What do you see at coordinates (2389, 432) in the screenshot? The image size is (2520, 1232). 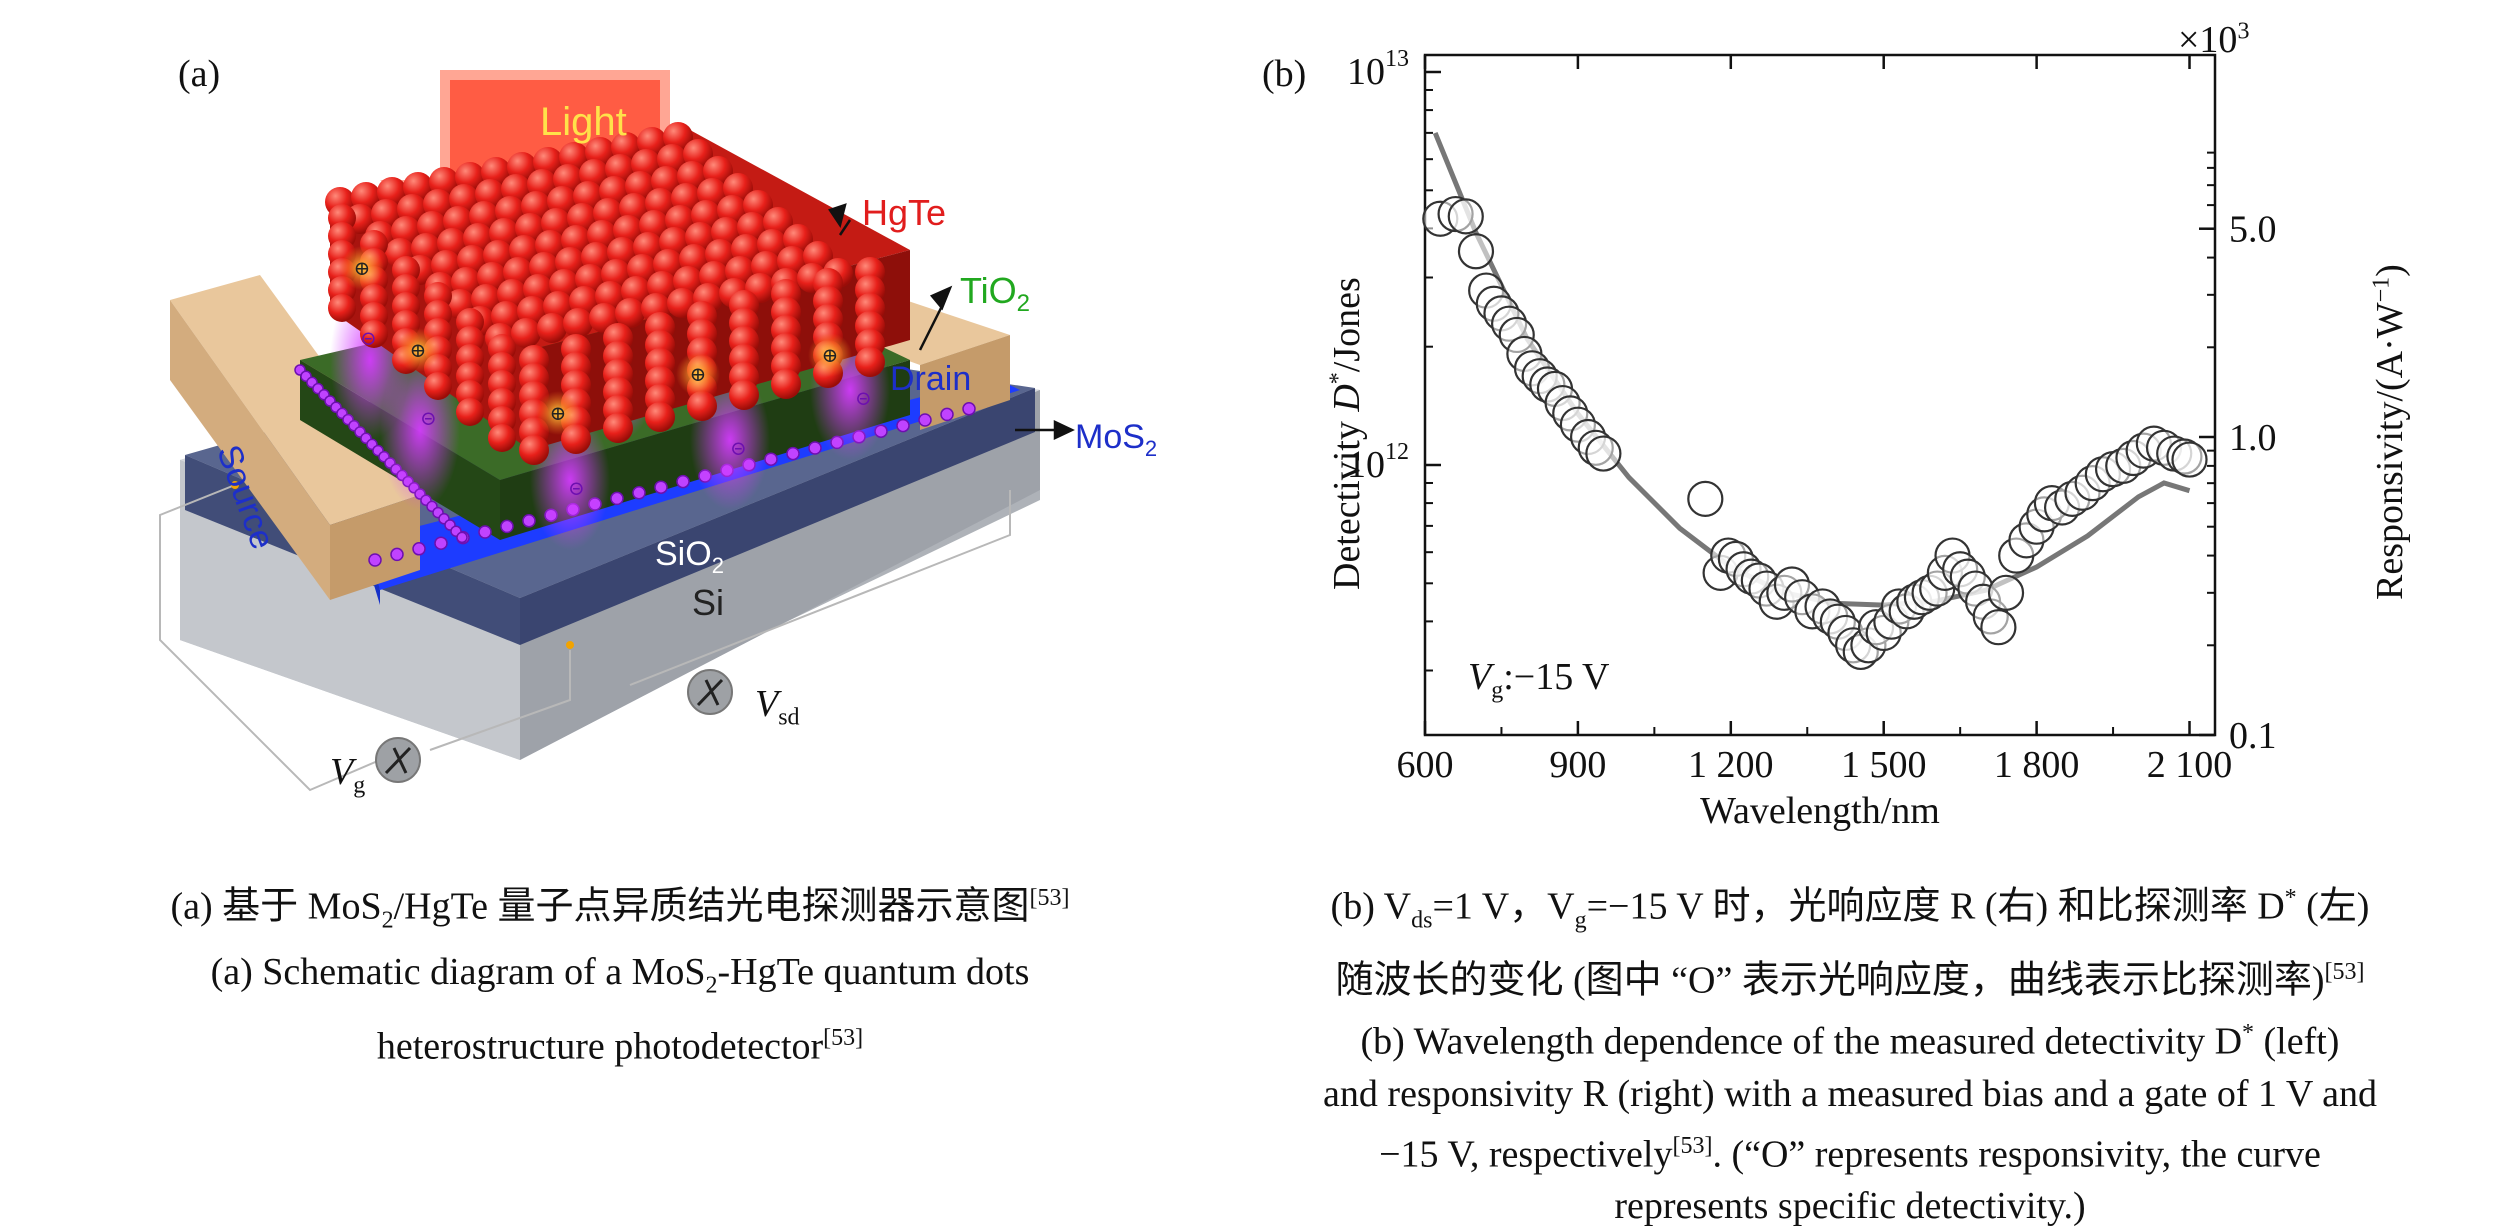 I see `y-right-label: Responsivity/(A·W−1)` at bounding box center [2389, 432].